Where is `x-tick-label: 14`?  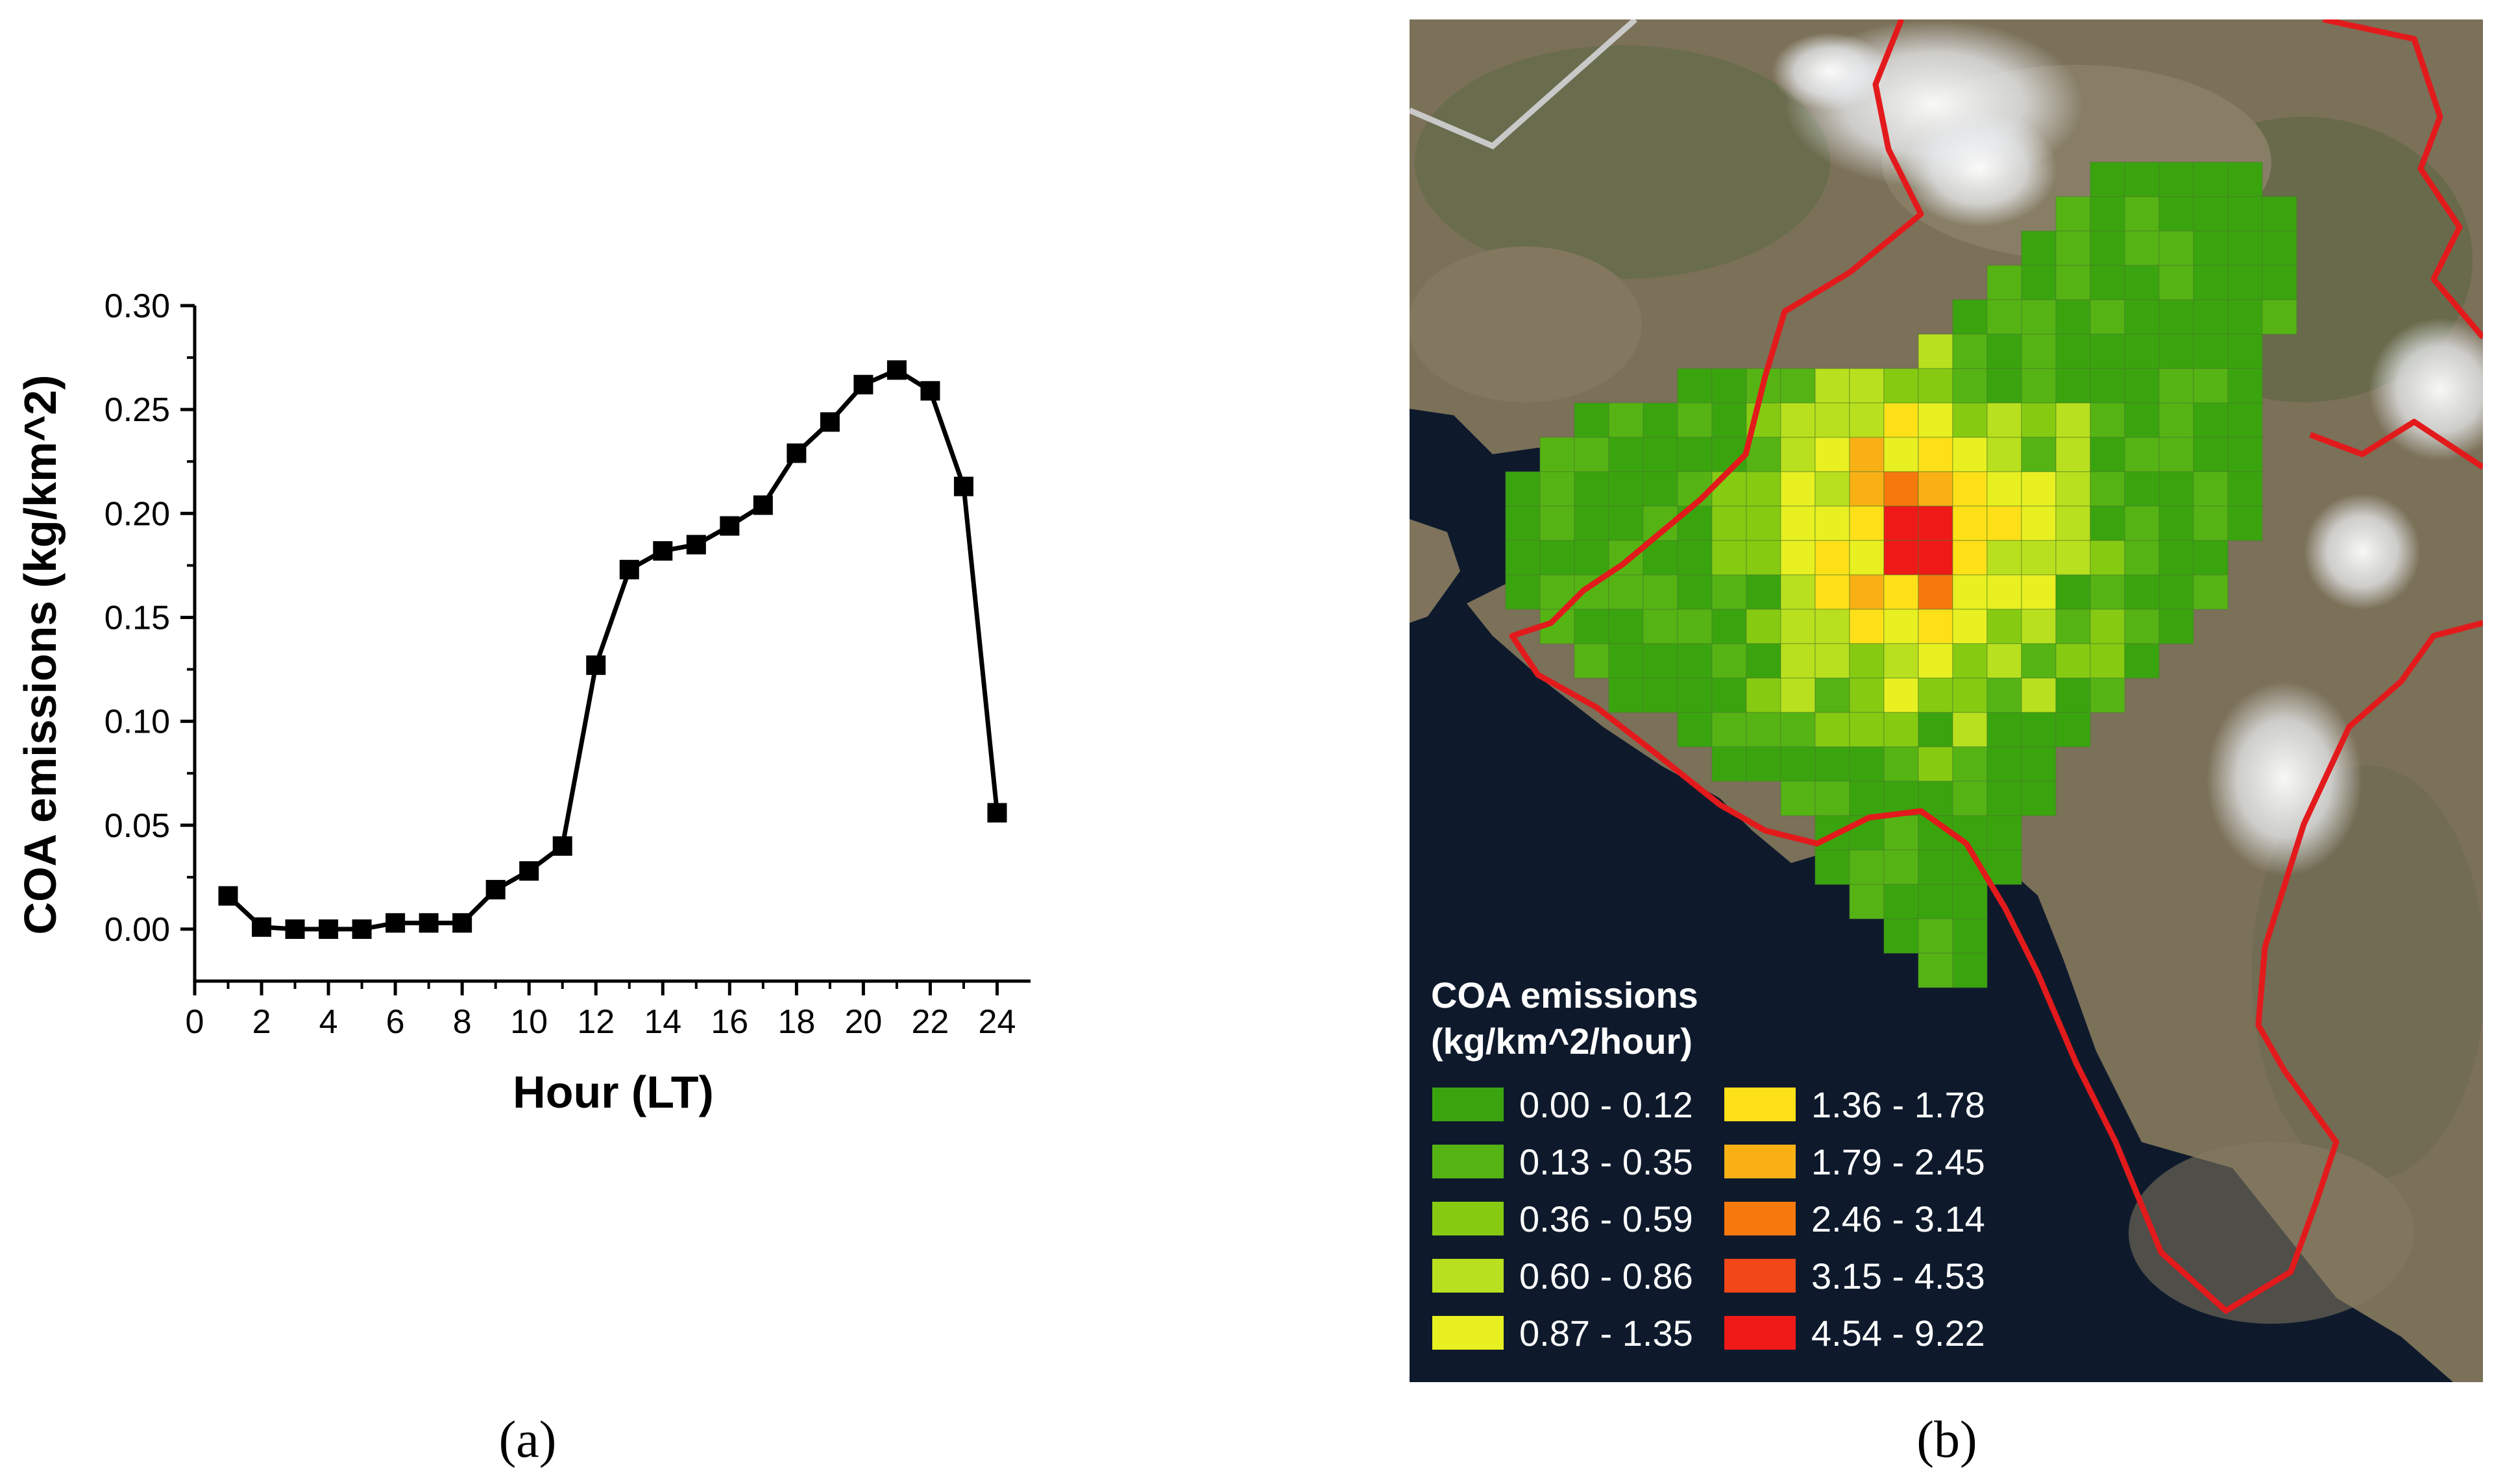
x-tick-label: 14 is located at coordinates (662, 1022).